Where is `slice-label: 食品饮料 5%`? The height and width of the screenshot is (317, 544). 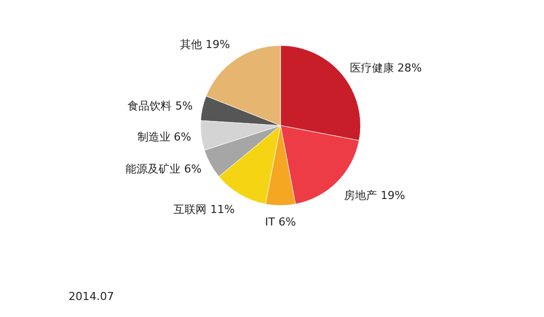 slice-label: 食品饮料 5% is located at coordinates (160, 105).